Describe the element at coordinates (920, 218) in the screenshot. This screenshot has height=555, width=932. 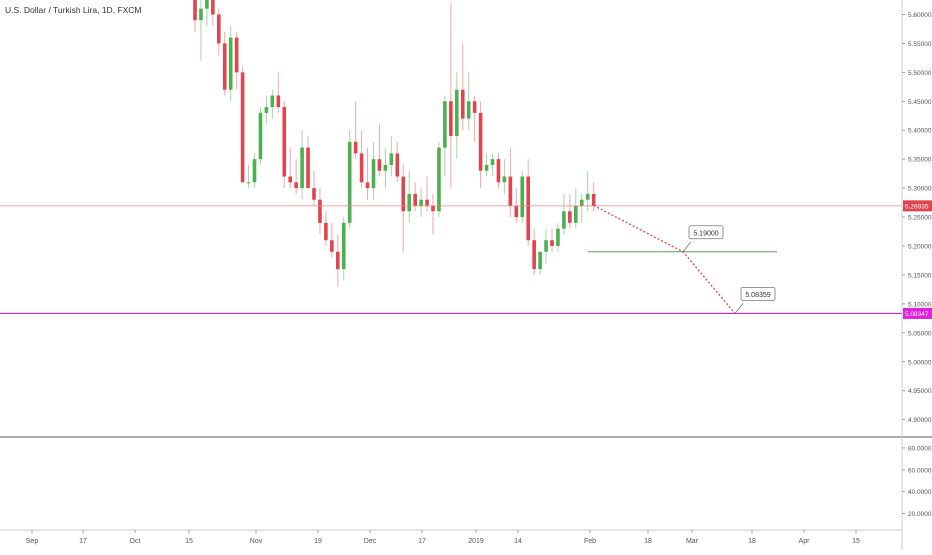
I see `price-tick-label: 5.25000` at that location.